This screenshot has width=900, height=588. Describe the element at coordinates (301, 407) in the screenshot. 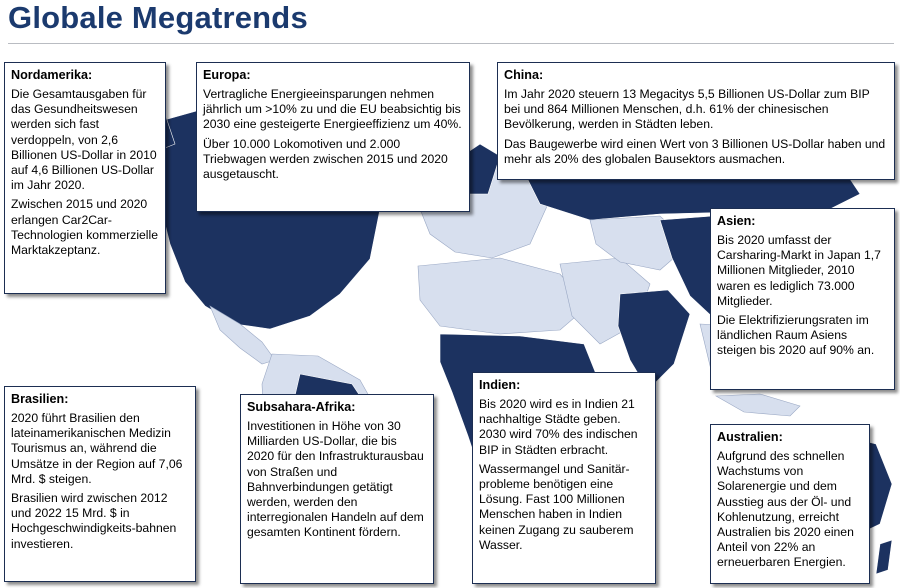

I see `box-heading: Subsahara-Afrika:` at that location.